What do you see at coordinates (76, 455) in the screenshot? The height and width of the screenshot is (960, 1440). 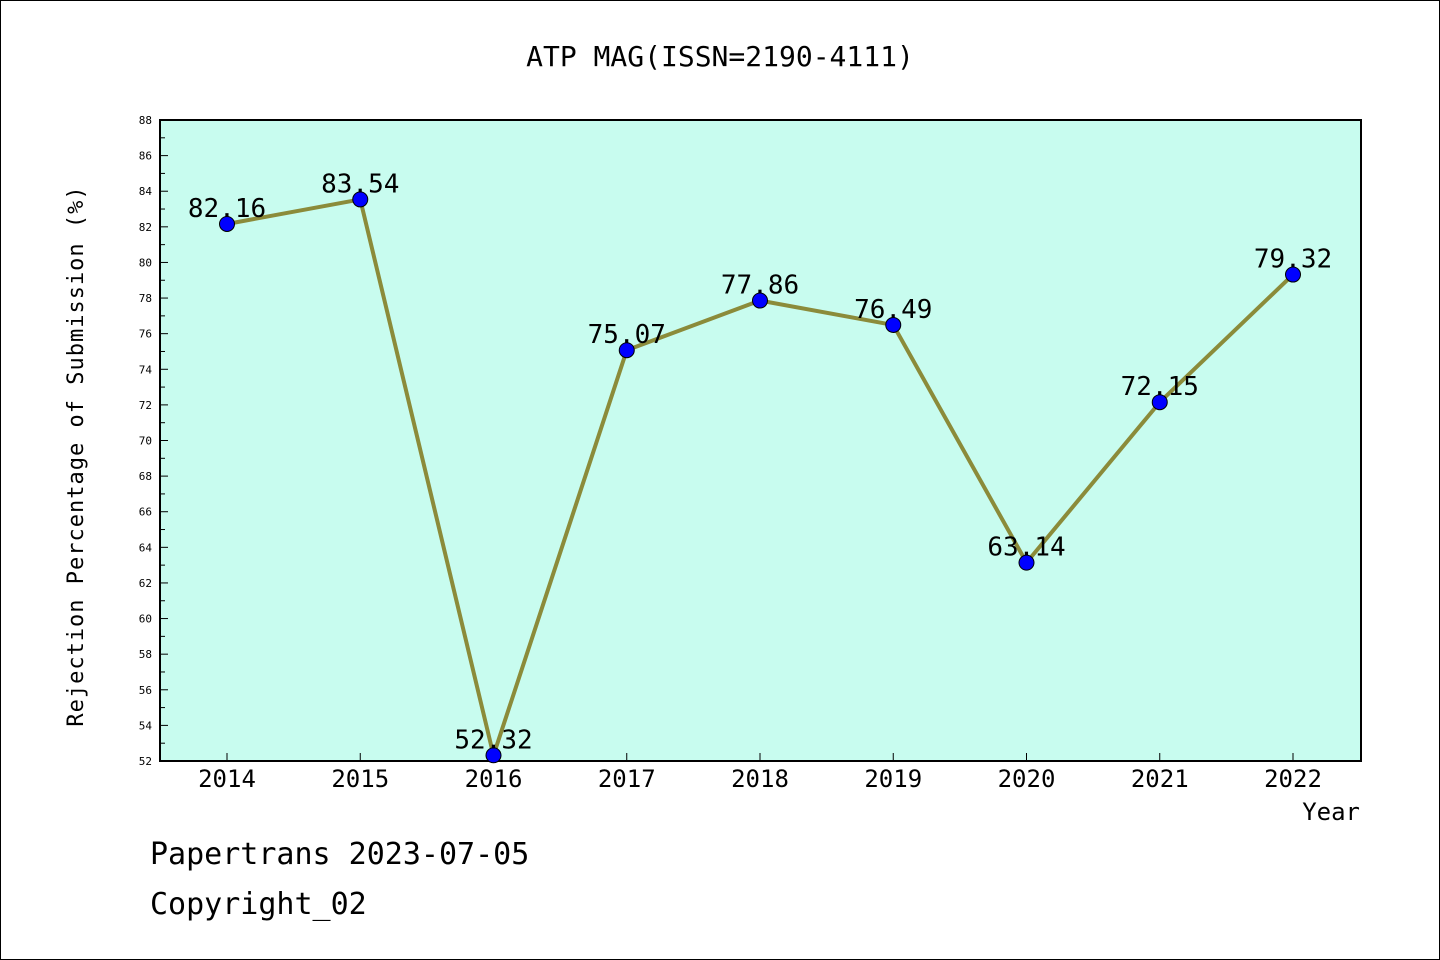 I see `y-axis-label: Rejection Percentage of Submission (%)` at bounding box center [76, 455].